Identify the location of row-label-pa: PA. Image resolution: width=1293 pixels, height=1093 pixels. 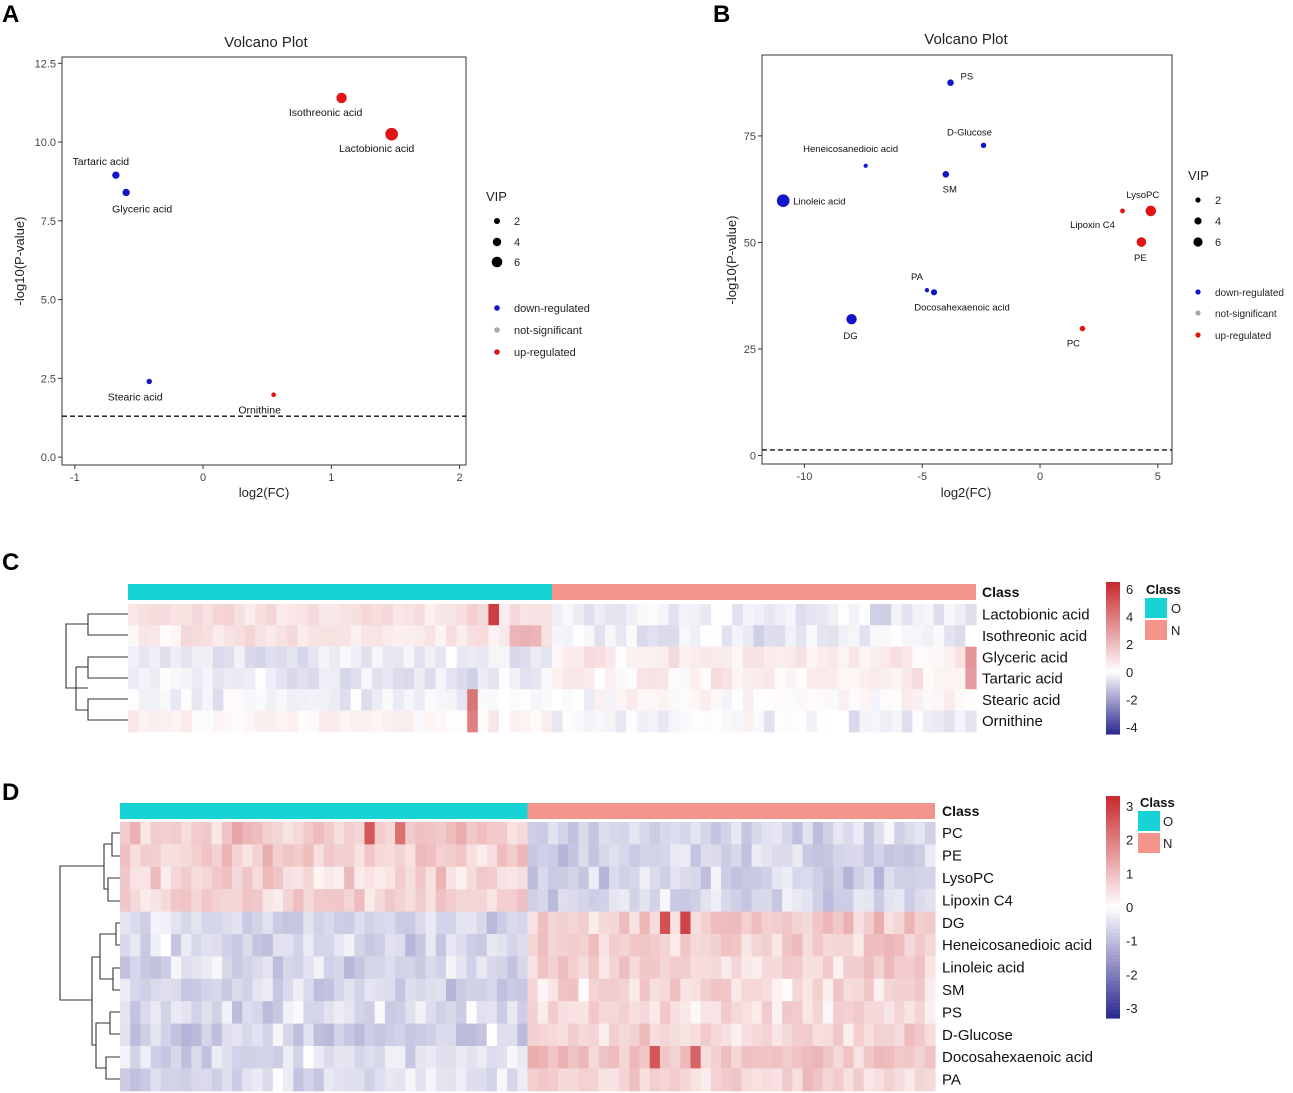
(951, 1080).